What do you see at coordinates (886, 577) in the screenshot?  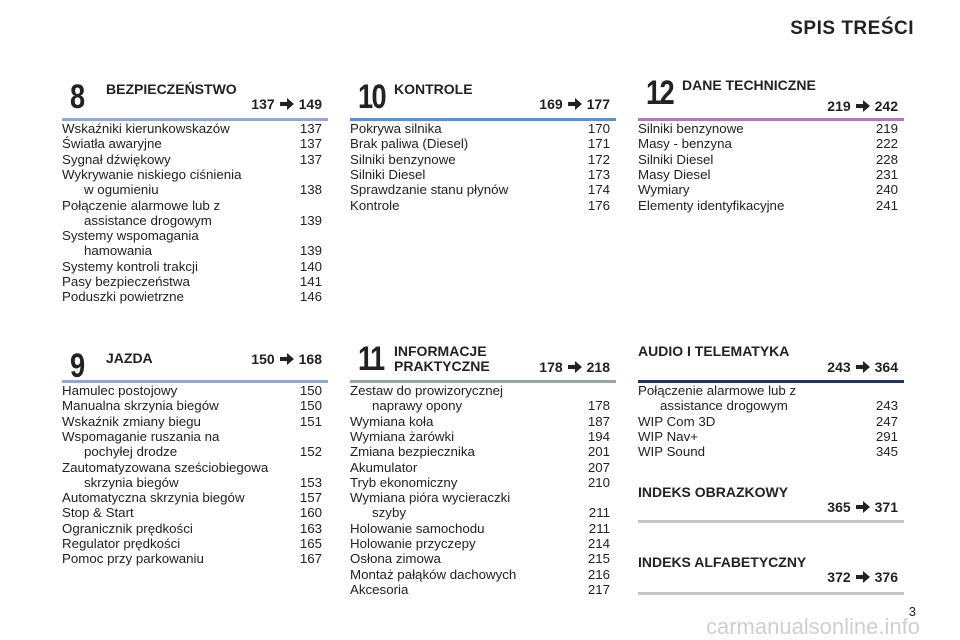 I see `range-to: 376` at bounding box center [886, 577].